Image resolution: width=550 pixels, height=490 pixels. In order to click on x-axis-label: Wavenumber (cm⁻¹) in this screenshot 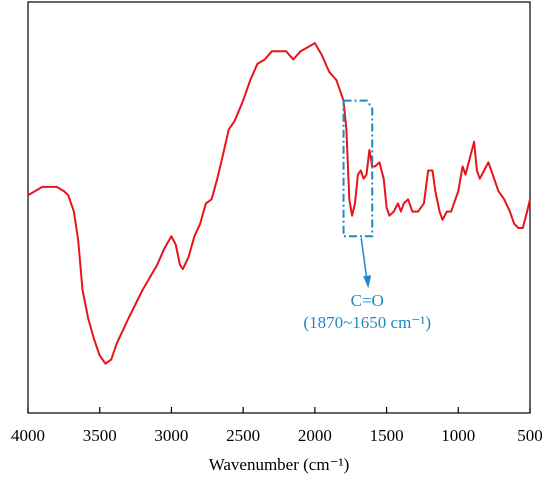, I will do `click(279, 464)`.